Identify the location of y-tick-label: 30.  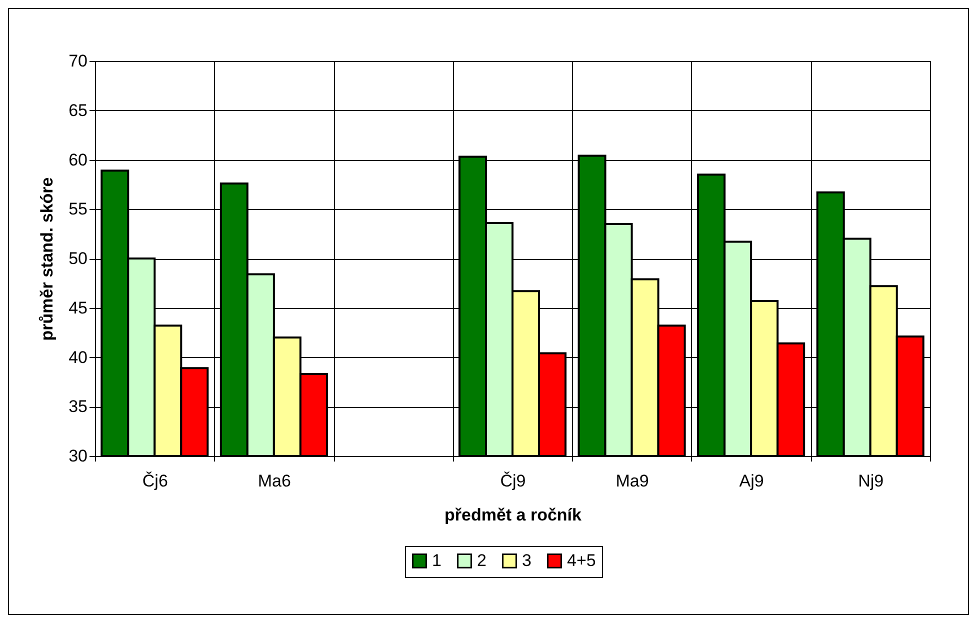
(78, 456).